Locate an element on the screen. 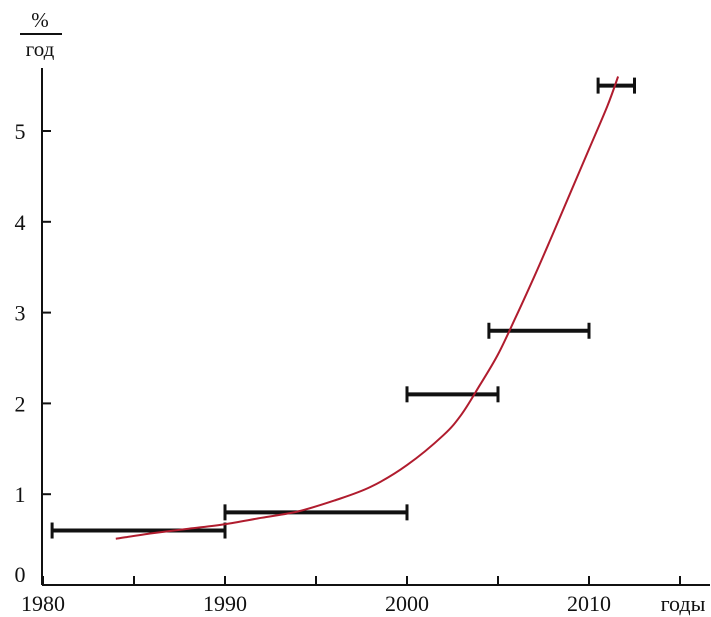 Image resolution: width=711 pixels, height=617 pixels. x-tick-label-1980: 1980 is located at coordinates (43, 603).